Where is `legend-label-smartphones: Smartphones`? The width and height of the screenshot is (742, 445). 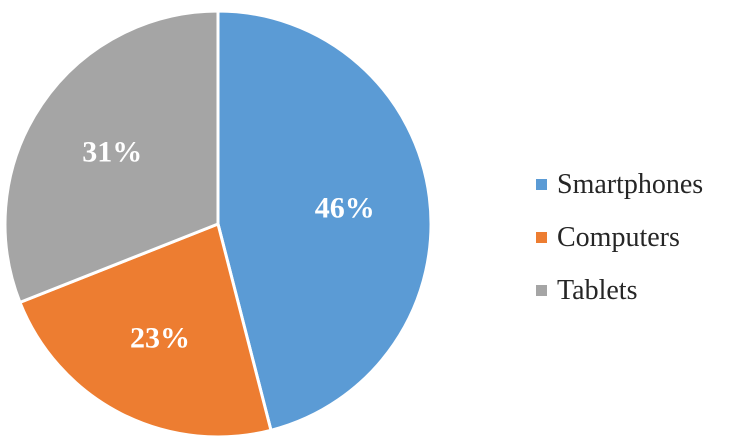 legend-label-smartphones: Smartphones is located at coordinates (630, 184).